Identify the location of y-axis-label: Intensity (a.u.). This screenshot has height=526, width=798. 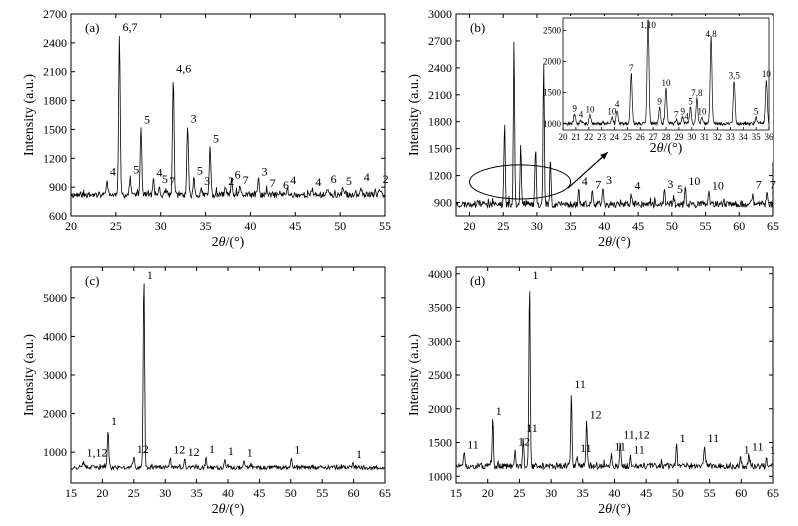
(414, 375).